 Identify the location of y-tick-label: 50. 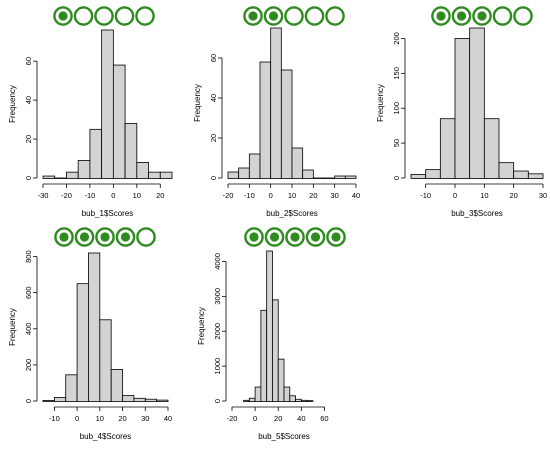
(396, 143).